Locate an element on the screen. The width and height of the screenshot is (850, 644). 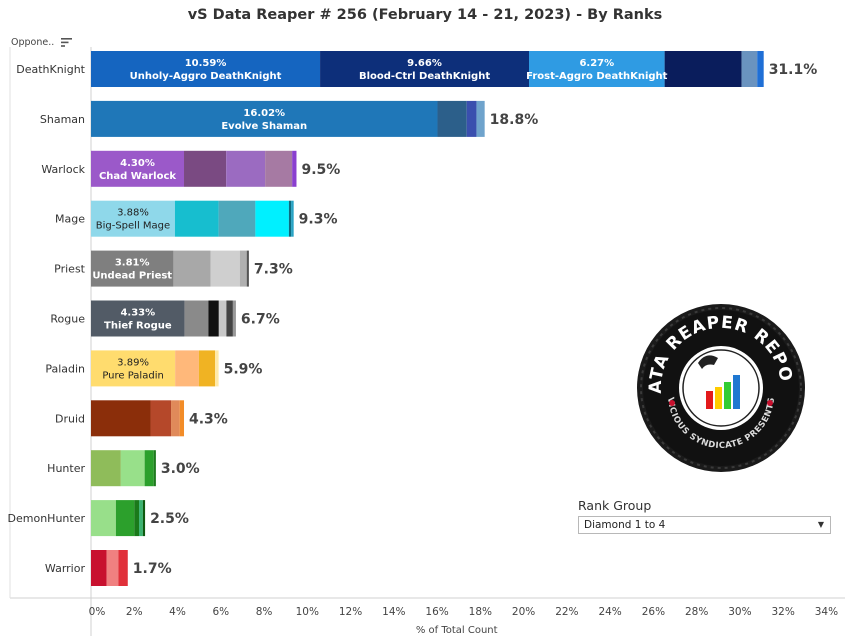
segment-archetype-label: Undead Priest is located at coordinates (132, 276).